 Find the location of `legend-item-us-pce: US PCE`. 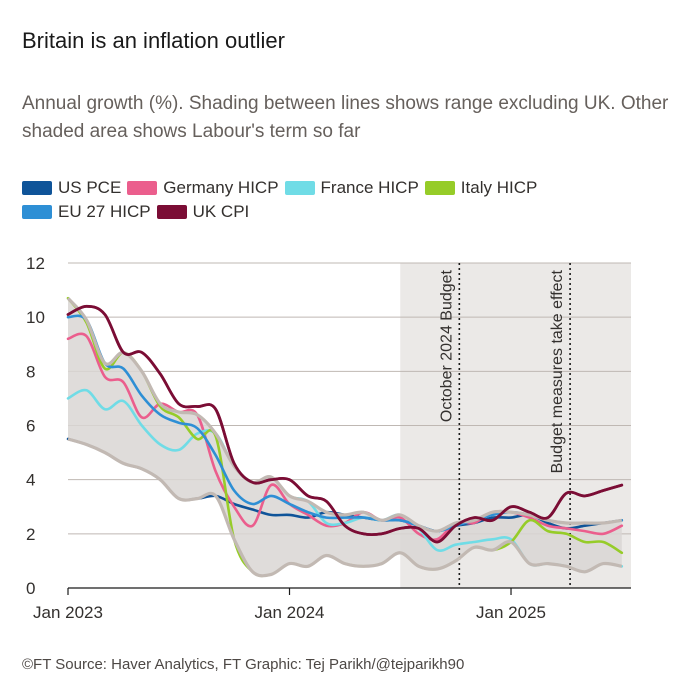

legend-item-us-pce: US PCE is located at coordinates (71, 188).